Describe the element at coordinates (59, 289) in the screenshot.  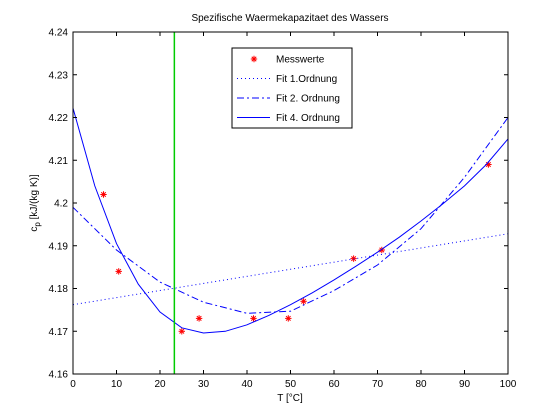
I see `y-tick-label: 4.18` at that location.